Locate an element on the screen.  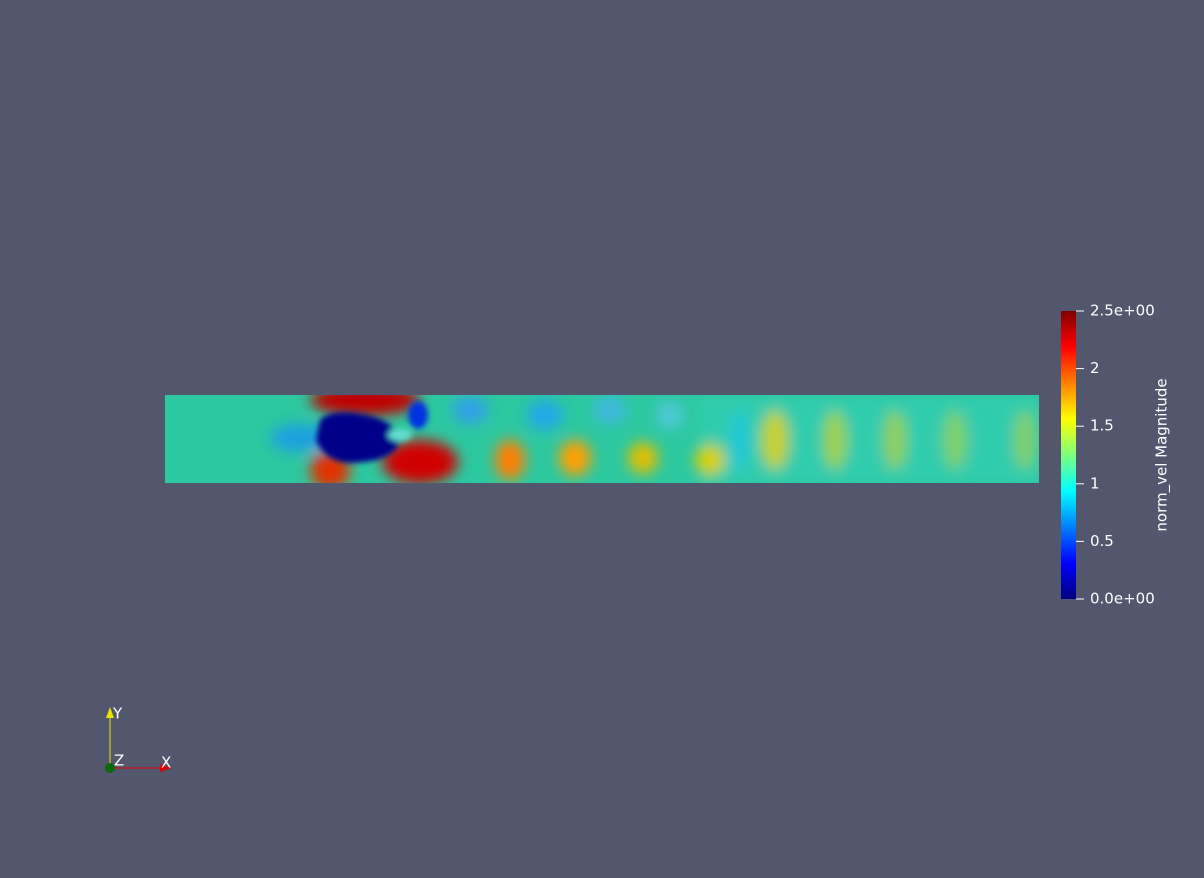
tick-label: 1.5 is located at coordinates (1102, 426).